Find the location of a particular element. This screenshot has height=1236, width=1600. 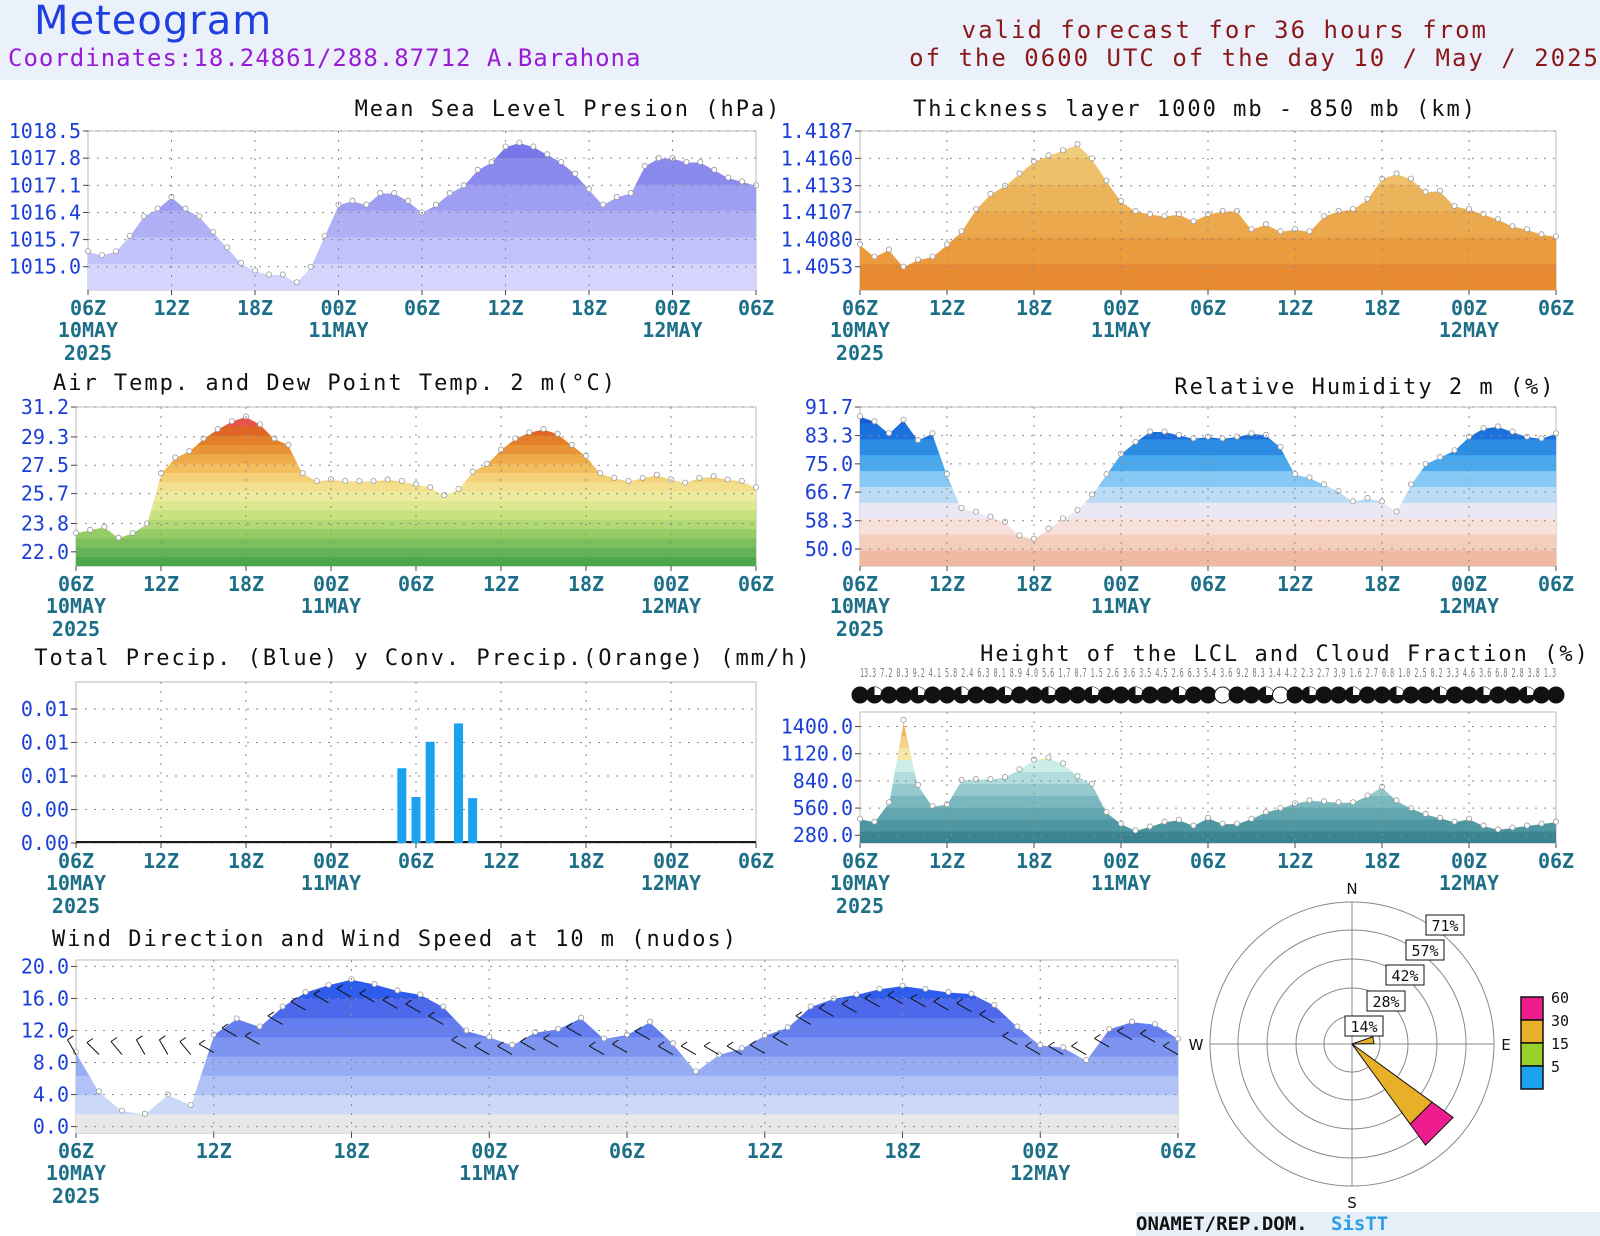

precip-xtick-label: 06Z is located at coordinates (416, 861).